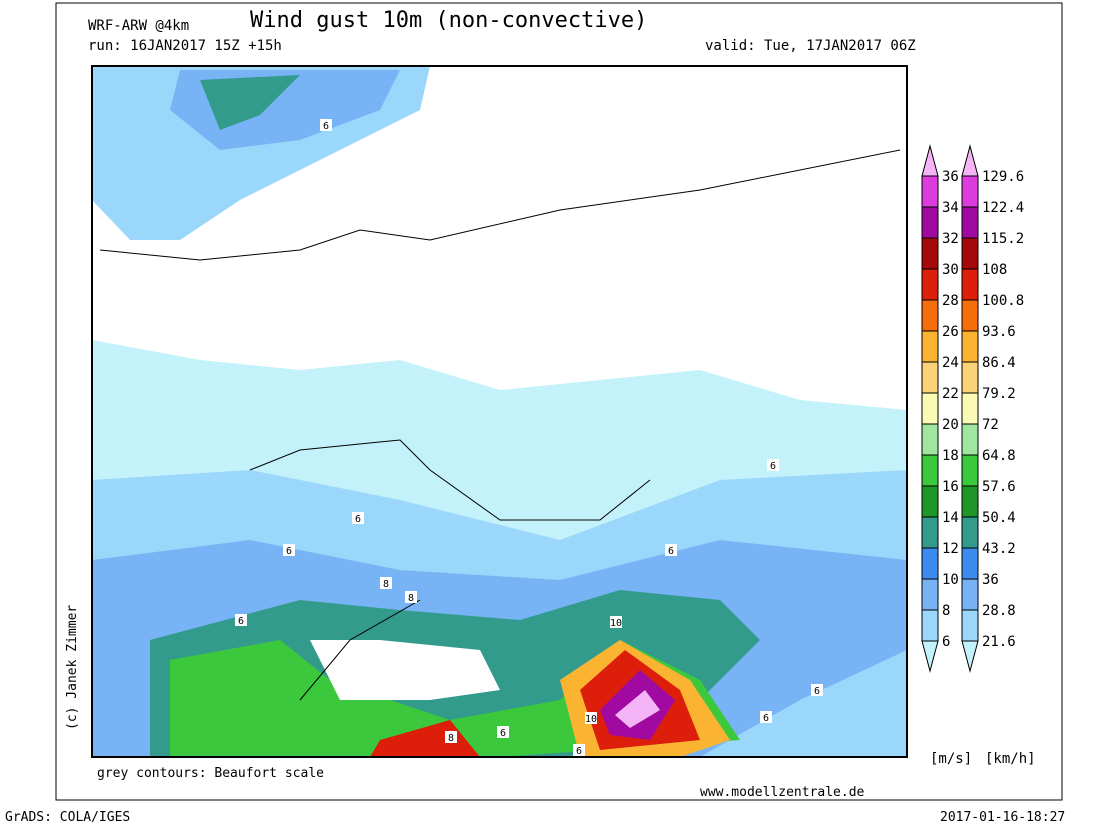 Image resolution: width=1100 pixels, height=825 pixels. Describe the element at coordinates (950, 332) in the screenshot. I see `colorbar-label: 26` at that location.